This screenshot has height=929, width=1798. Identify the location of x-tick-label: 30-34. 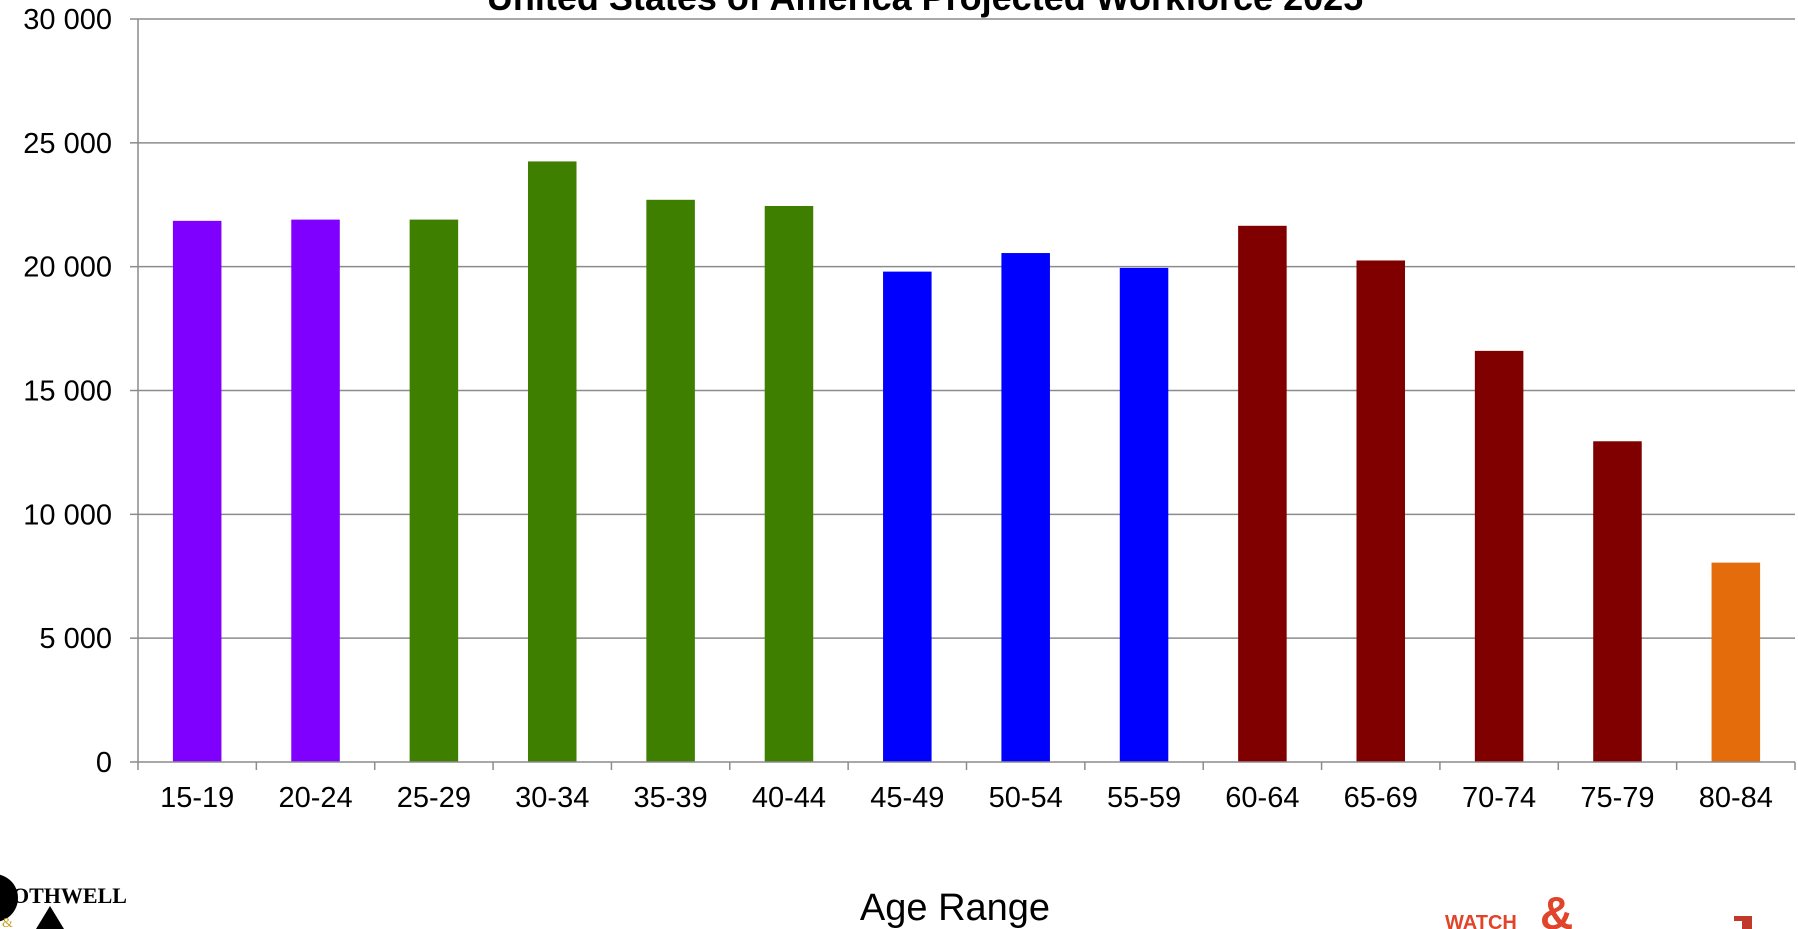
(552, 798).